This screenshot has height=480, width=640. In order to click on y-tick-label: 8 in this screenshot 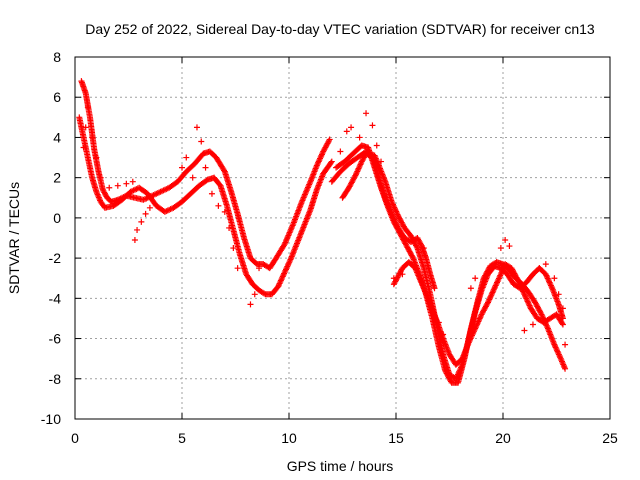, I will do `click(57, 57)`.